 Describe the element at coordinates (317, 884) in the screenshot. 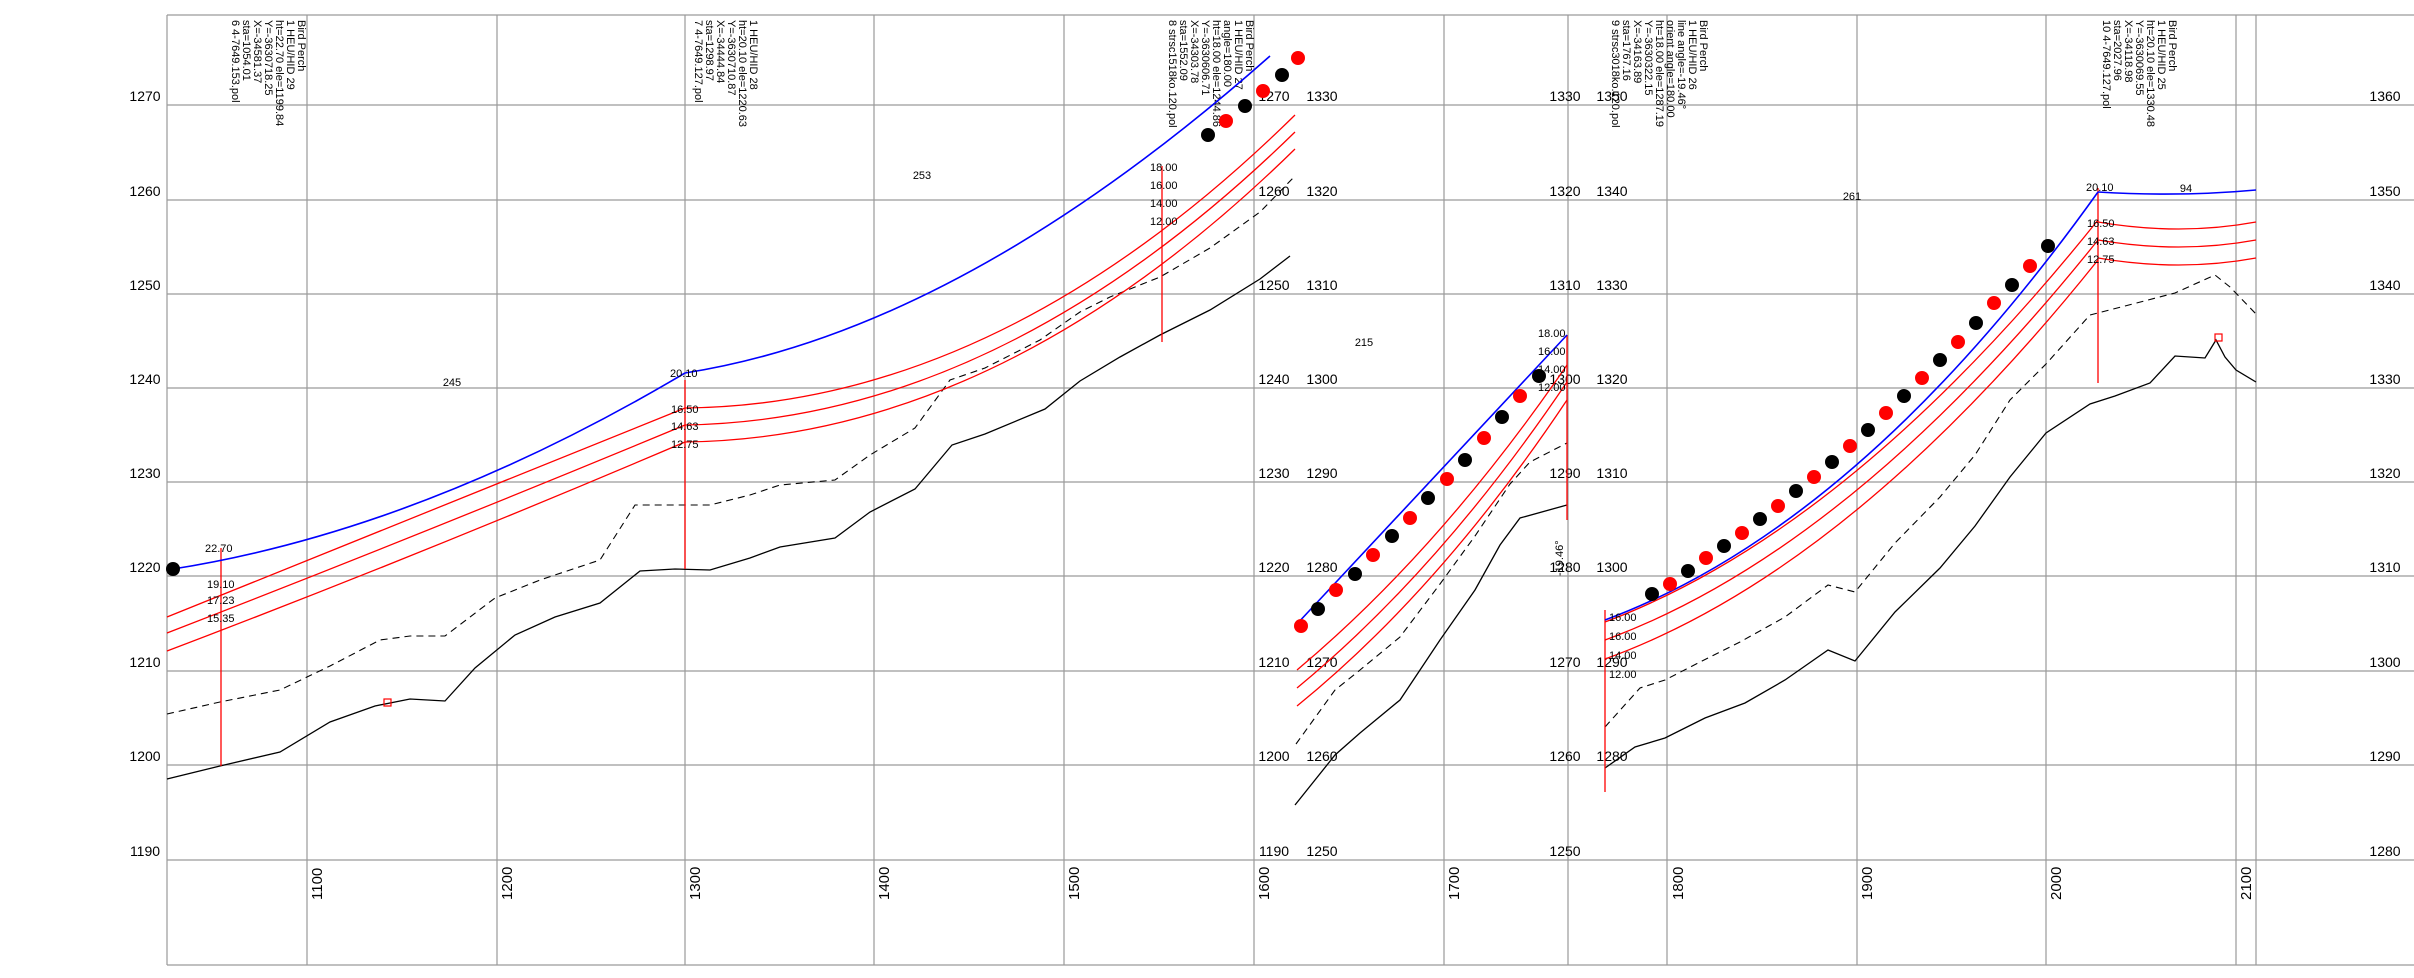

I see `station-label: 1100` at that location.